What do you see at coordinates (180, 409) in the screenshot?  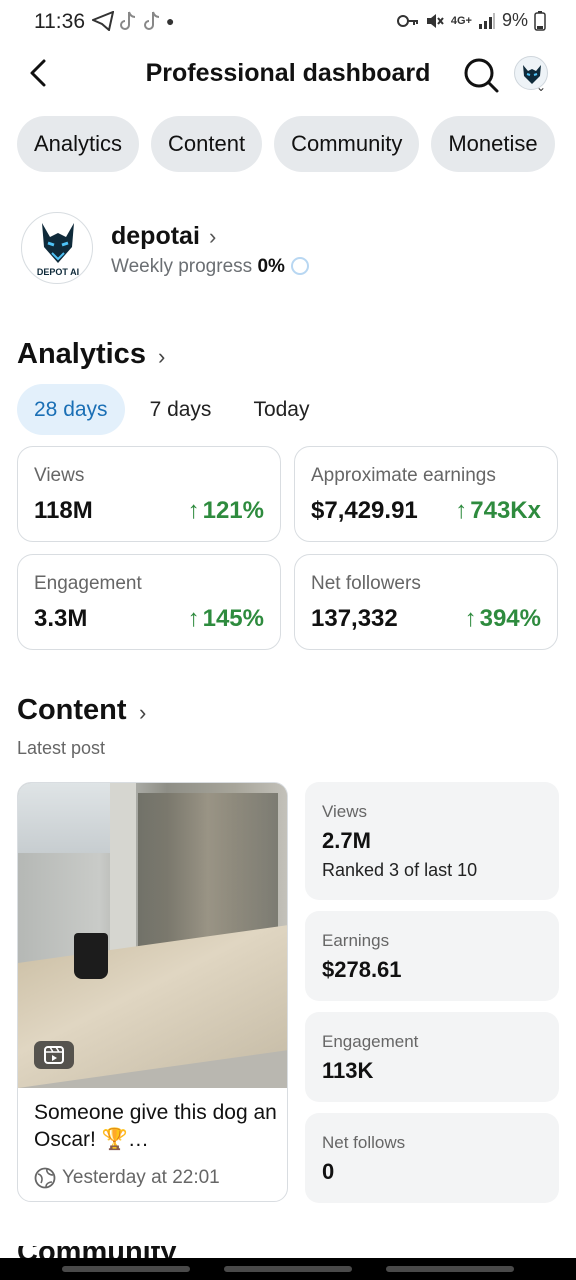 I see `filter-7-days: 7 days` at bounding box center [180, 409].